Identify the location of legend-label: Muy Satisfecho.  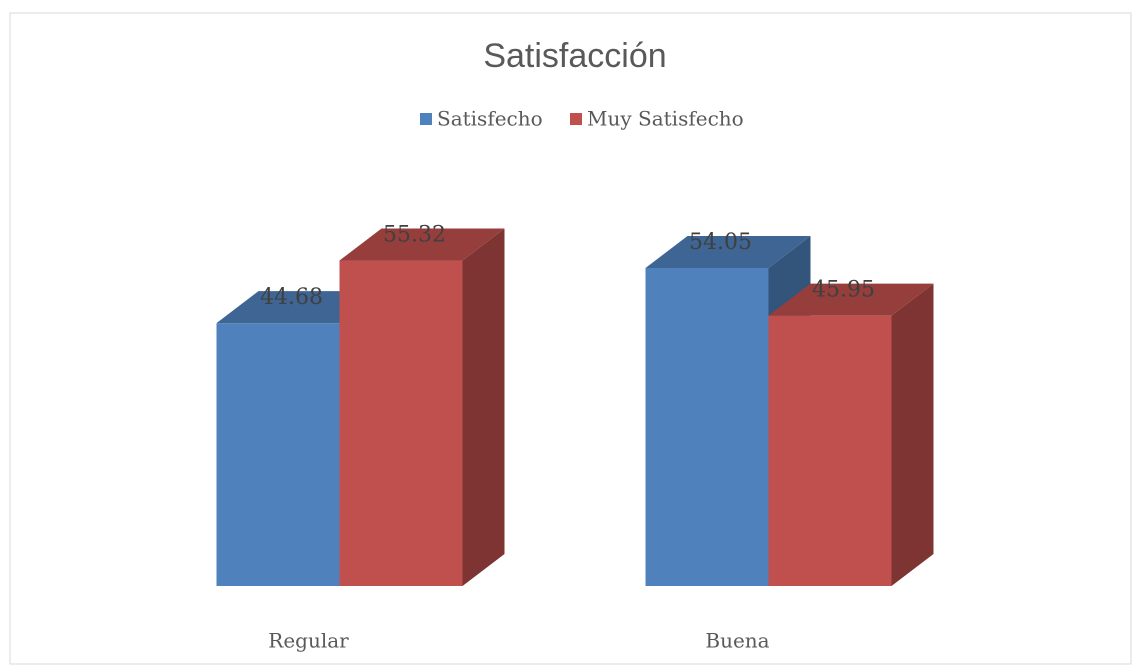
(665, 119).